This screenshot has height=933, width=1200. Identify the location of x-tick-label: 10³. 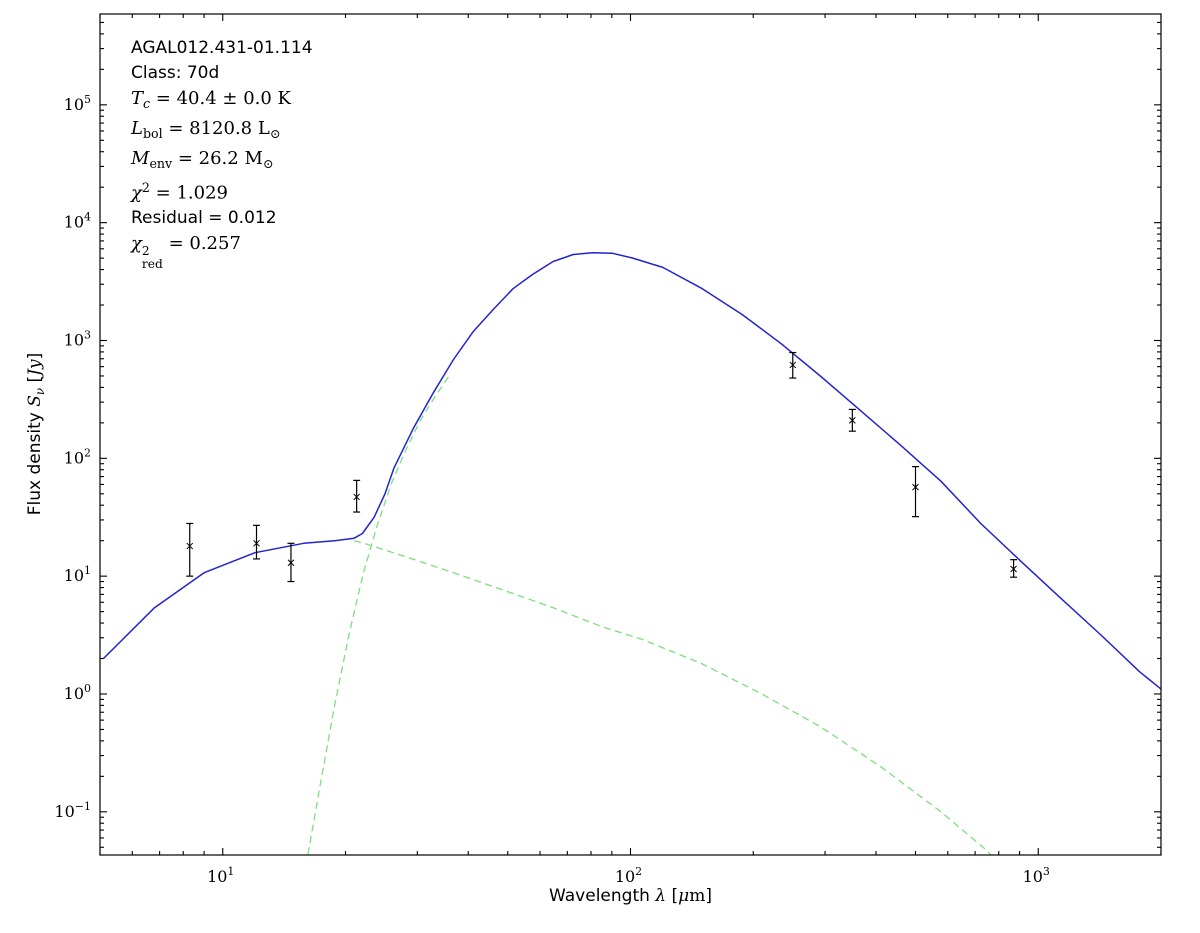
(1036, 875).